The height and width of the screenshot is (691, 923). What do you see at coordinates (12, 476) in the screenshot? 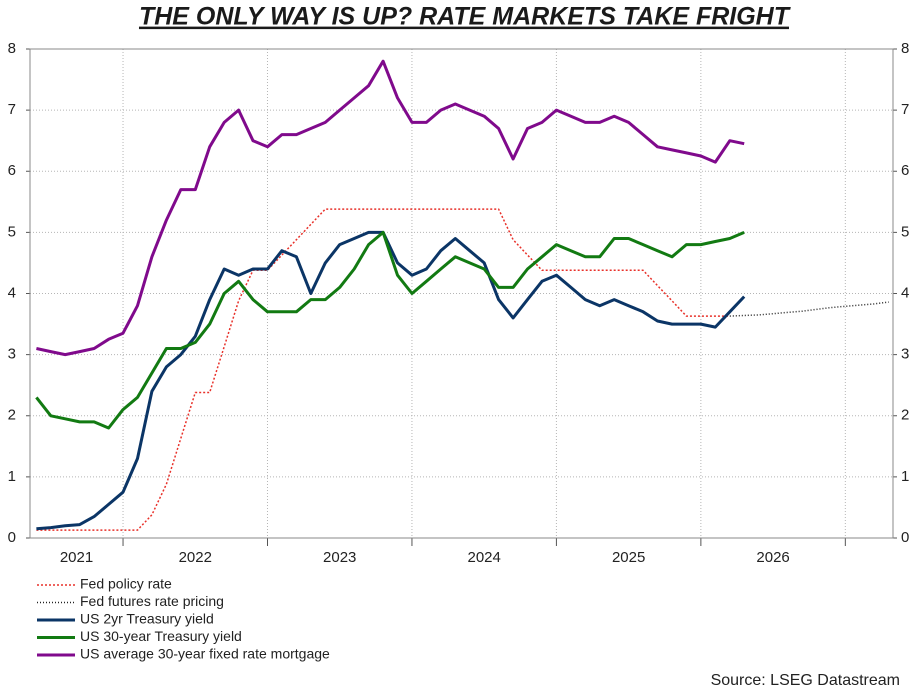
I see `y-tick-label: 1` at bounding box center [12, 476].